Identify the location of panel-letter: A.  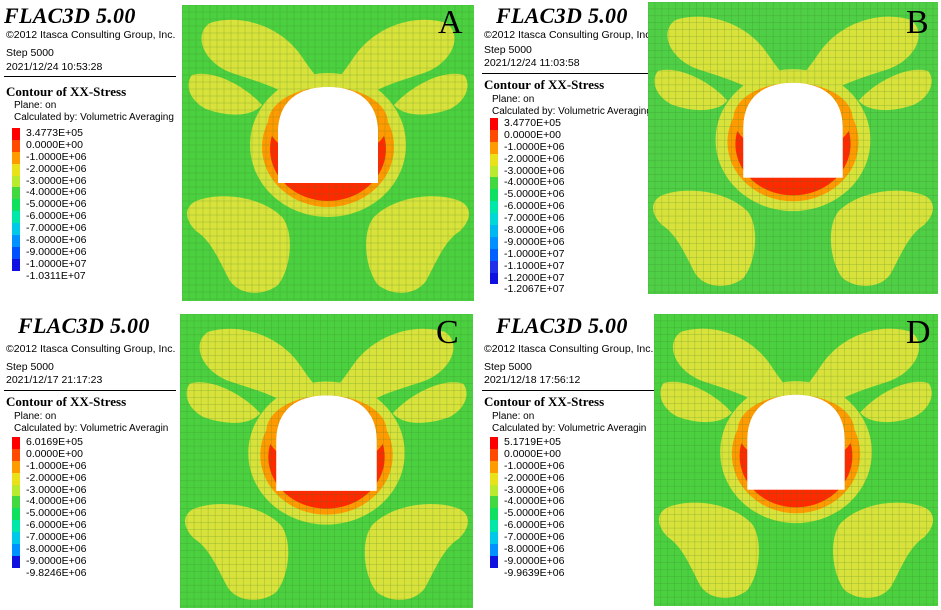
(450, 22).